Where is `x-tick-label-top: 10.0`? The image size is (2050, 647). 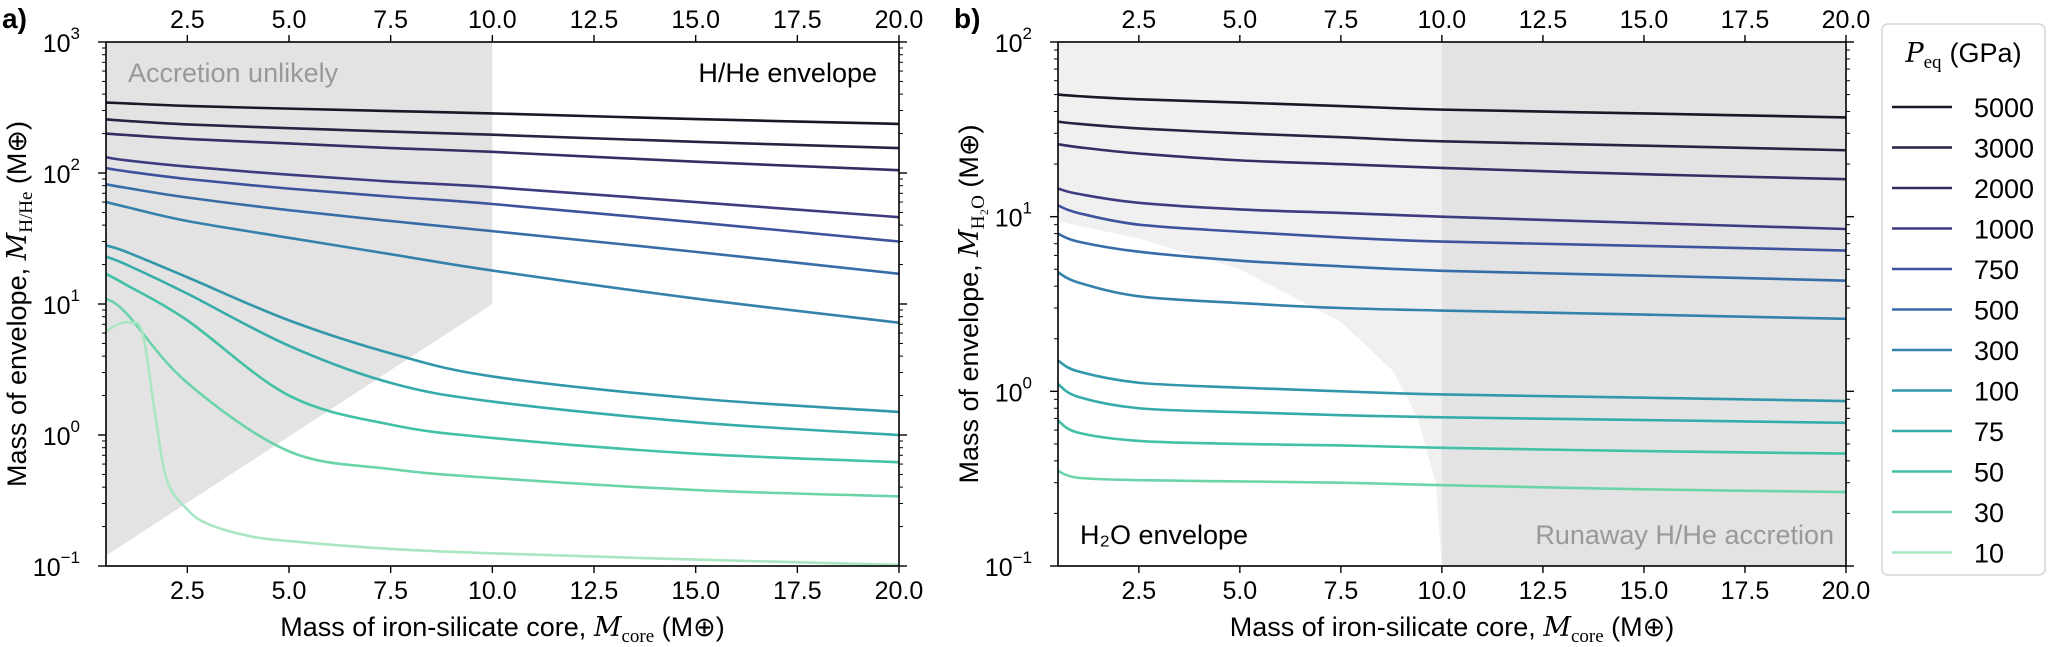
x-tick-label-top: 10.0 is located at coordinates (1442, 20).